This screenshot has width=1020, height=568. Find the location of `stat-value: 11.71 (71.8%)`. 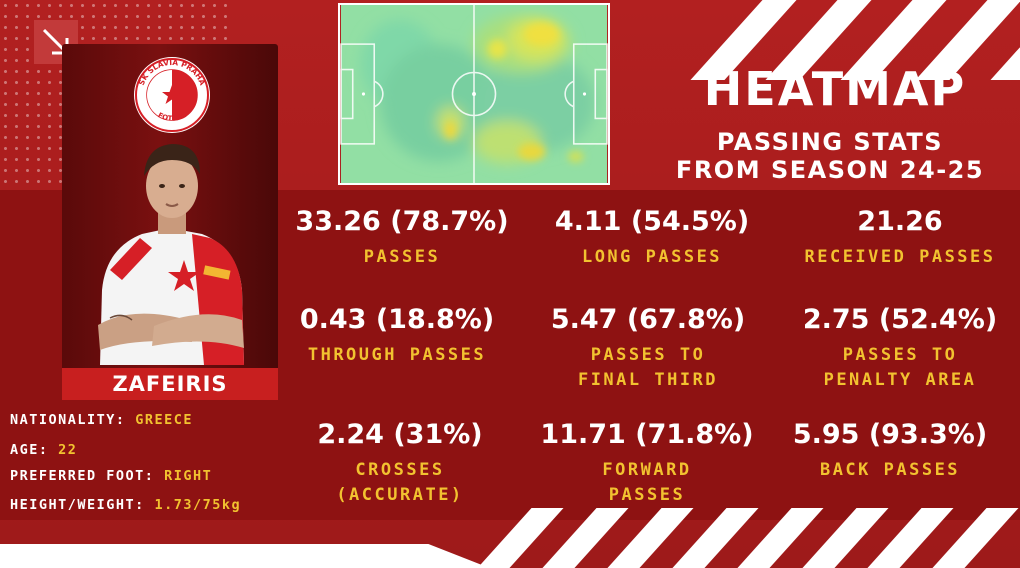

stat-value: 11.71 (71.8%) is located at coordinates (647, 434).